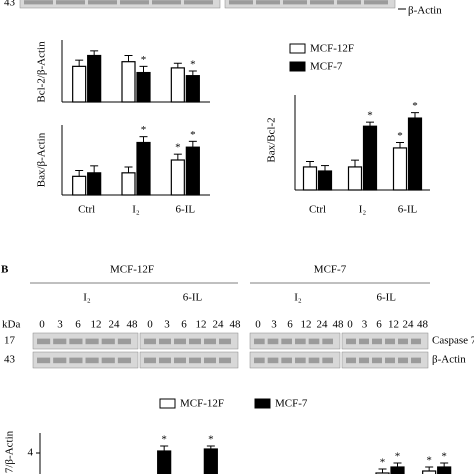  Describe the element at coordinates (449, 360) in the screenshot. I see `blot-label: β-Actin` at that location.